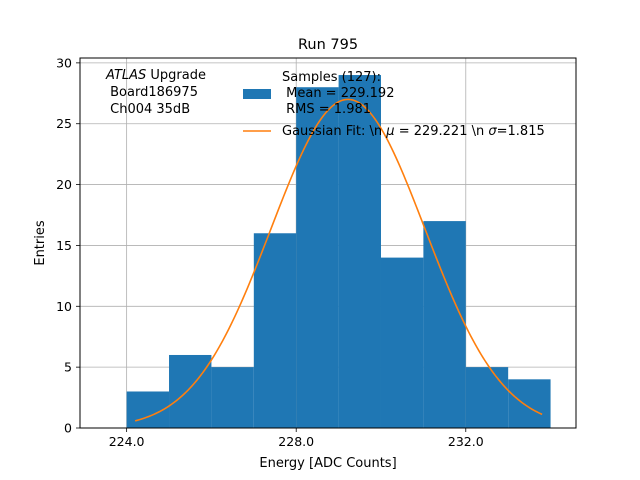  I want to click on legend-samples-title: Samples (127):, so click(331, 77).